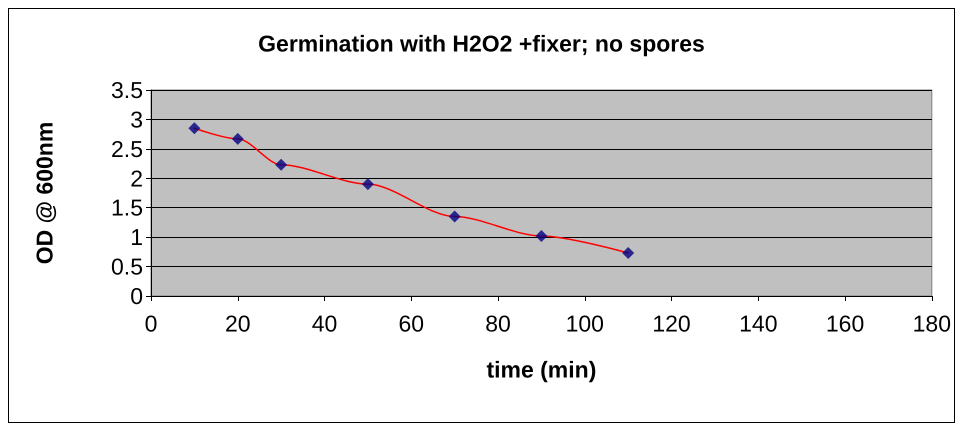 The height and width of the screenshot is (431, 963). Describe the element at coordinates (325, 323) in the screenshot. I see `x-tick-label: 40` at that location.